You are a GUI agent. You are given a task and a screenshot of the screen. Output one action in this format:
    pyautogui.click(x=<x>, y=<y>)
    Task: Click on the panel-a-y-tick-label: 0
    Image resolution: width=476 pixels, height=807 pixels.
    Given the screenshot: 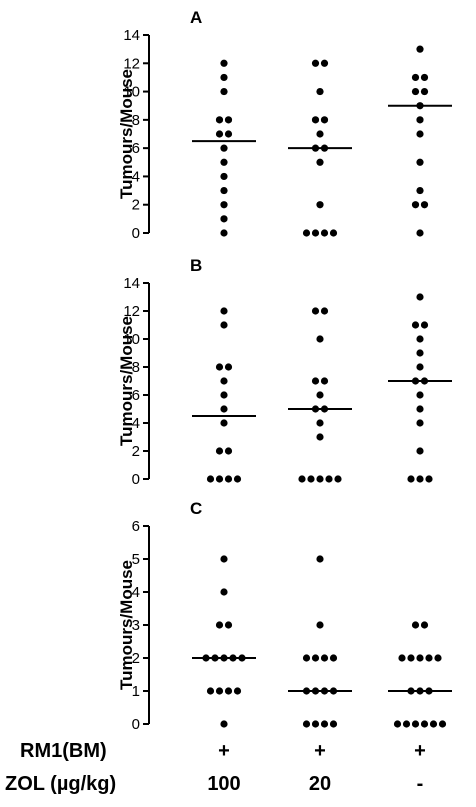 What is the action you would take?
    pyautogui.click(x=136, y=233)
    